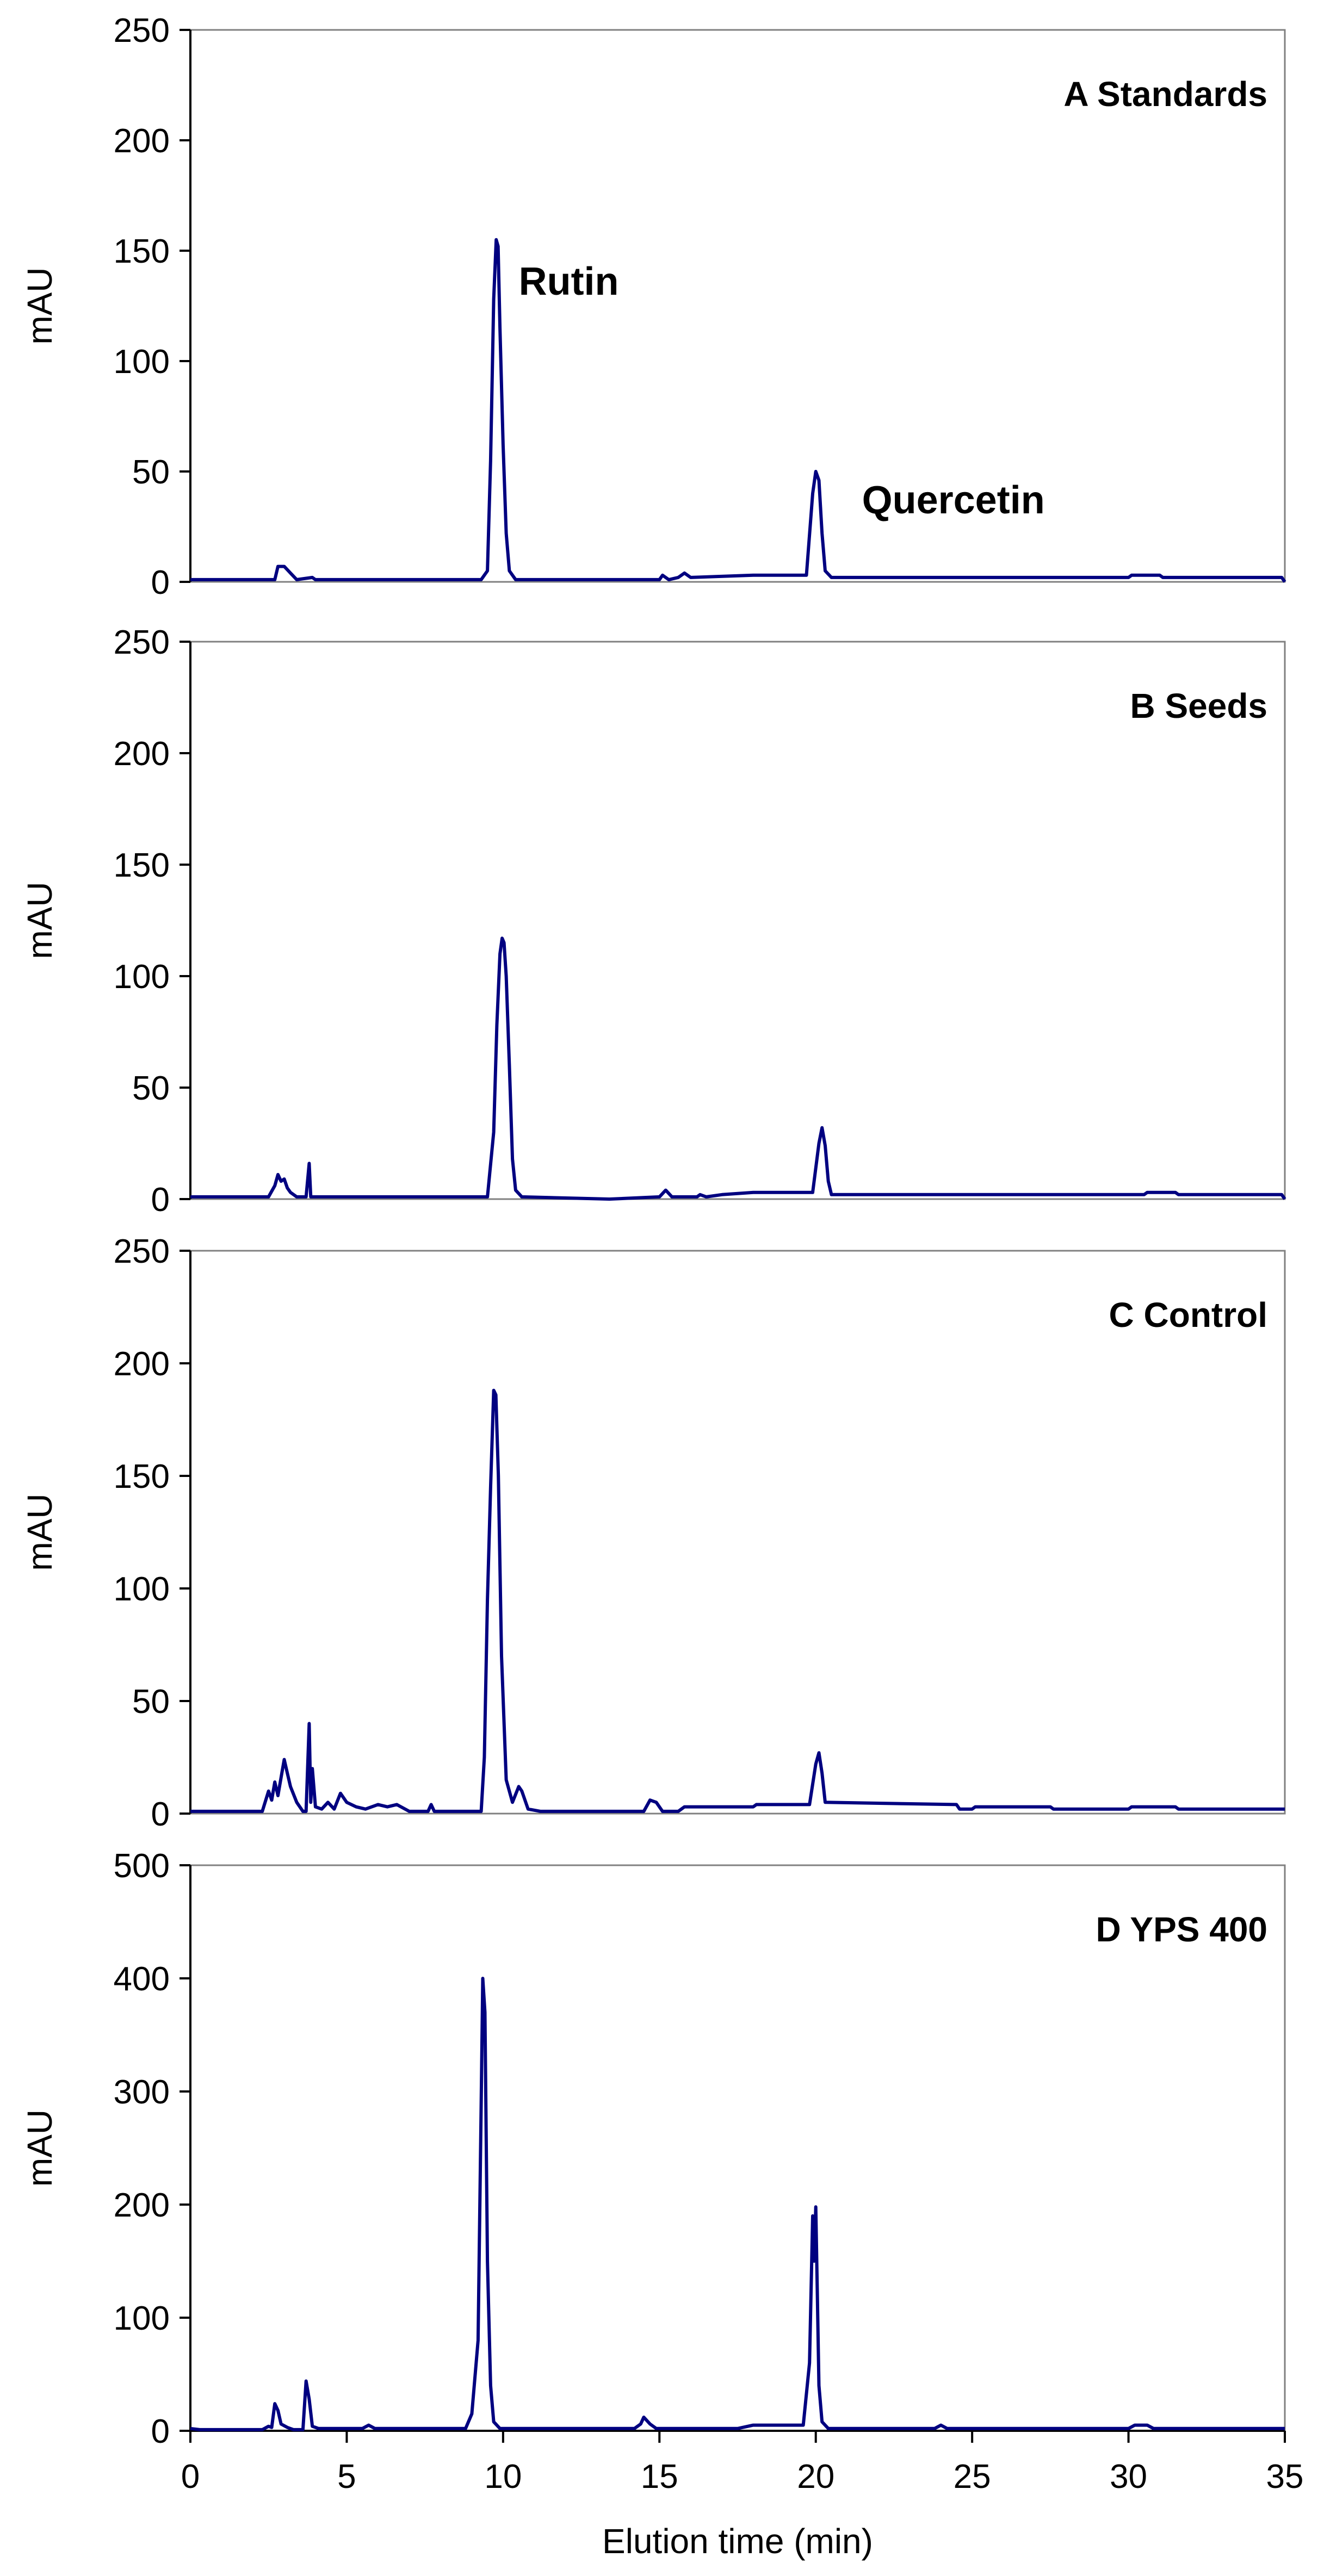 This screenshot has width=1324, height=2576. I want to click on y-tick-label: 500, so click(142, 1866).